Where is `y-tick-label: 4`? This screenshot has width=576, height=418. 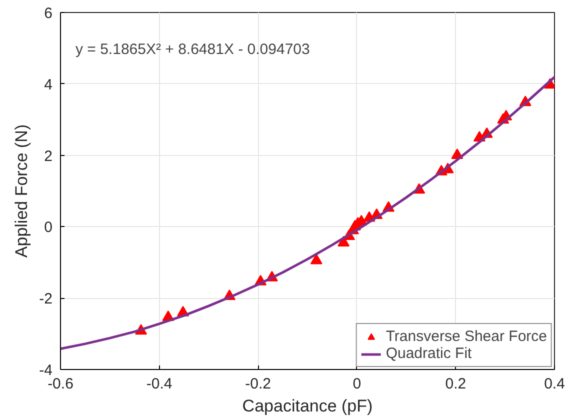
y-tick-label: 4 is located at coordinates (48, 85).